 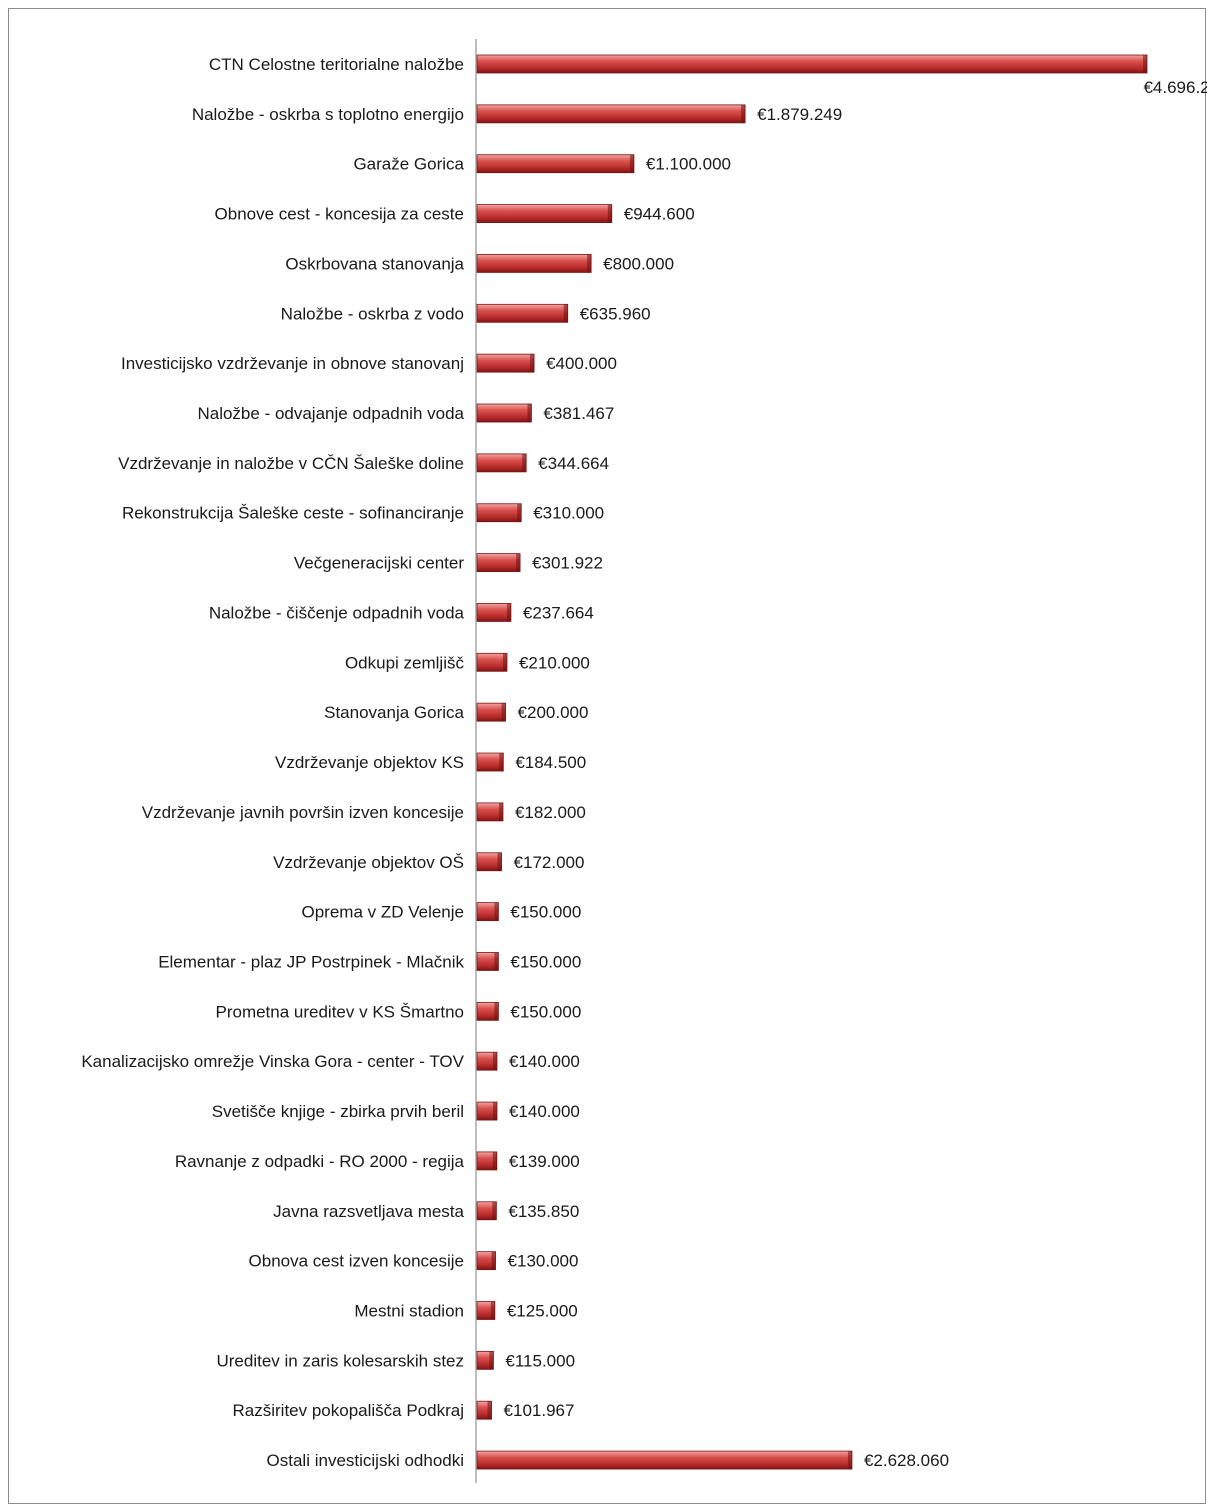 I want to click on category-label: Oprema v ZD Velenje, so click(x=382, y=912).